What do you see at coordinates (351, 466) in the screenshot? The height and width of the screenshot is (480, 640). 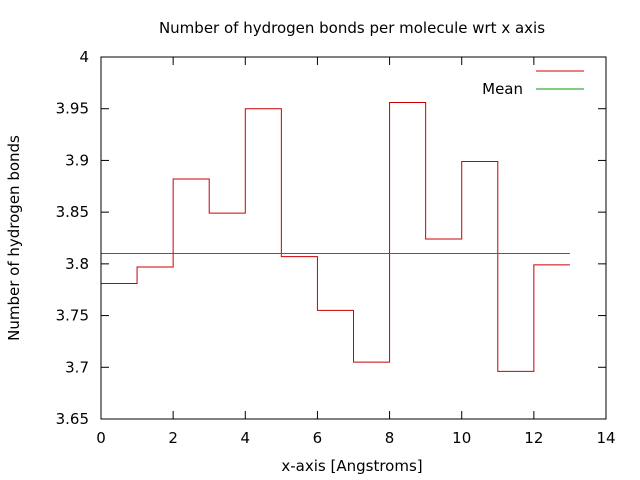 I see `x-axis-label: x-axis [Angstroms]` at bounding box center [351, 466].